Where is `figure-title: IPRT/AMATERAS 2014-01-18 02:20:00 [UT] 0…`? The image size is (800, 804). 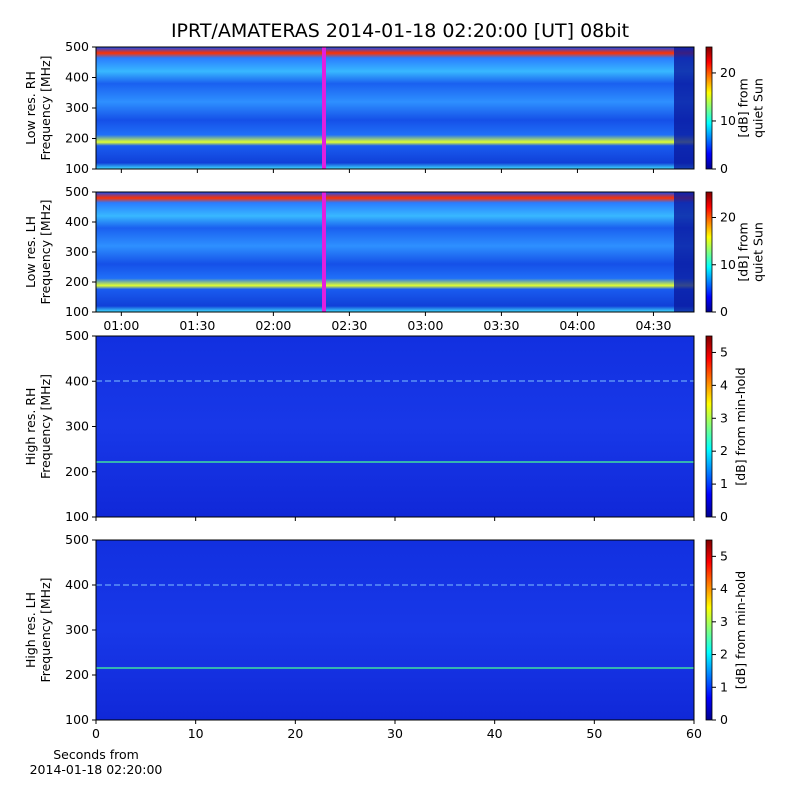
figure-title: IPRT/AMATERAS 2014-01-18 02:20:00 [UT] 0… is located at coordinates (400, 31).